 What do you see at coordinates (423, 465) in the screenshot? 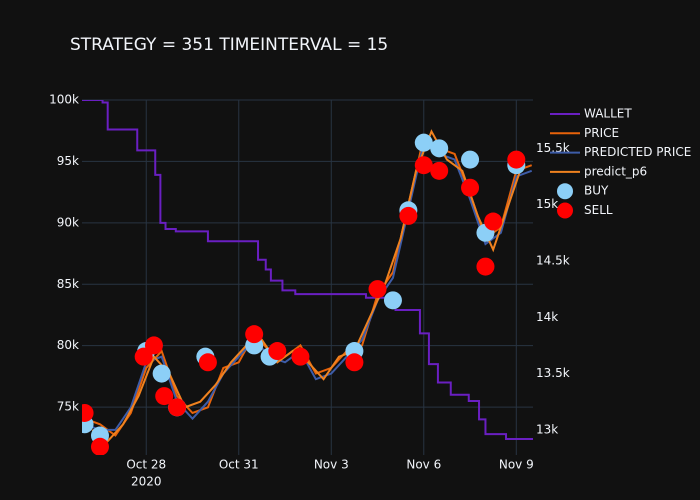
I see `x-tick-label: Nov 6` at bounding box center [423, 465].